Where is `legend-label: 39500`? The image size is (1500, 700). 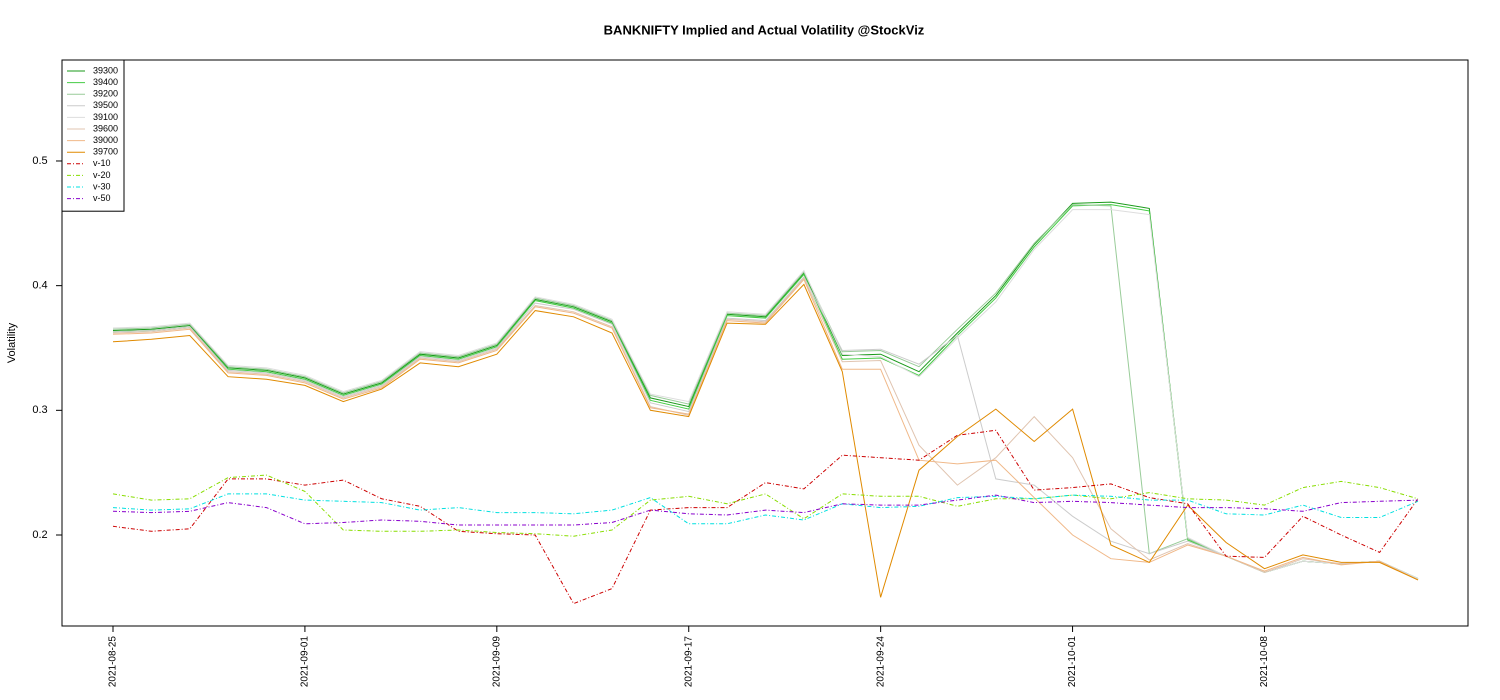 legend-label: 39500 is located at coordinates (105, 105).